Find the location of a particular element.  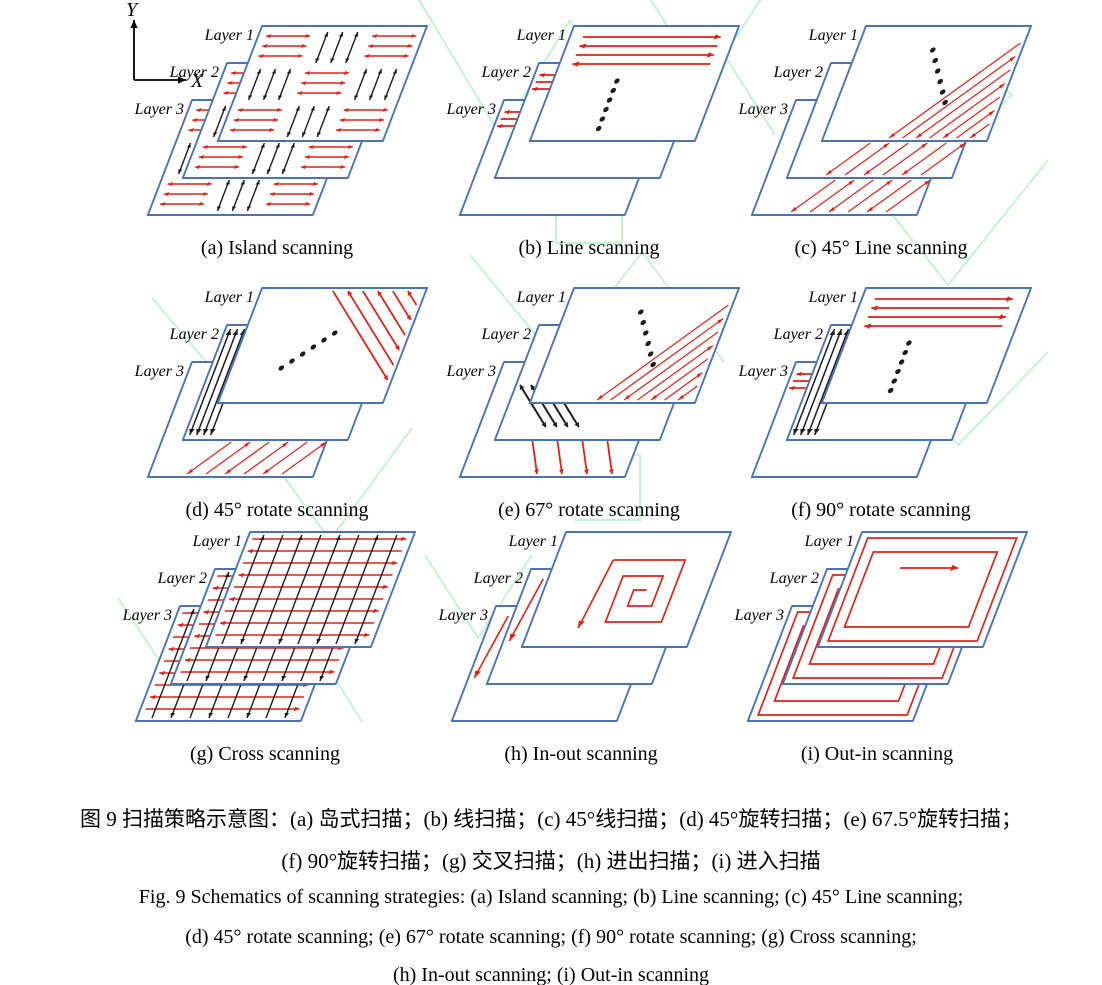

panel-cross-scanning: Layer 1 Layer 2 Layer 3 (g) Cross scanning is located at coordinates (265, 644).